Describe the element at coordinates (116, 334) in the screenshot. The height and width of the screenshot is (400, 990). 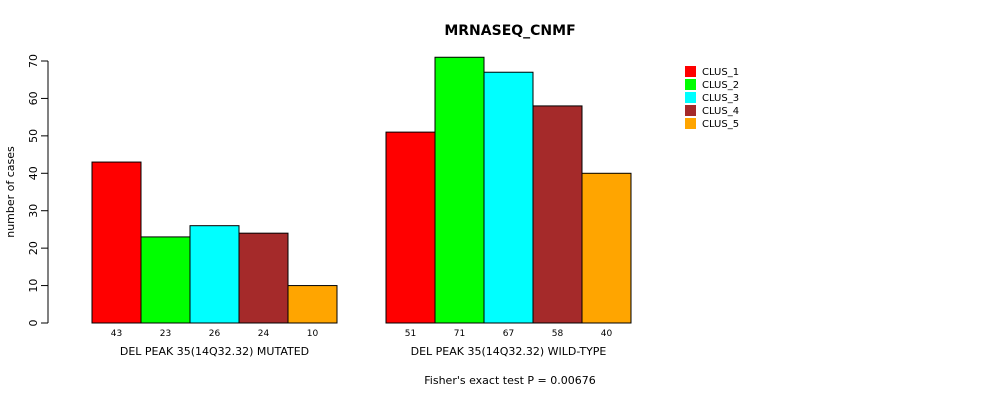
I see `bar-count-label: 43` at that location.